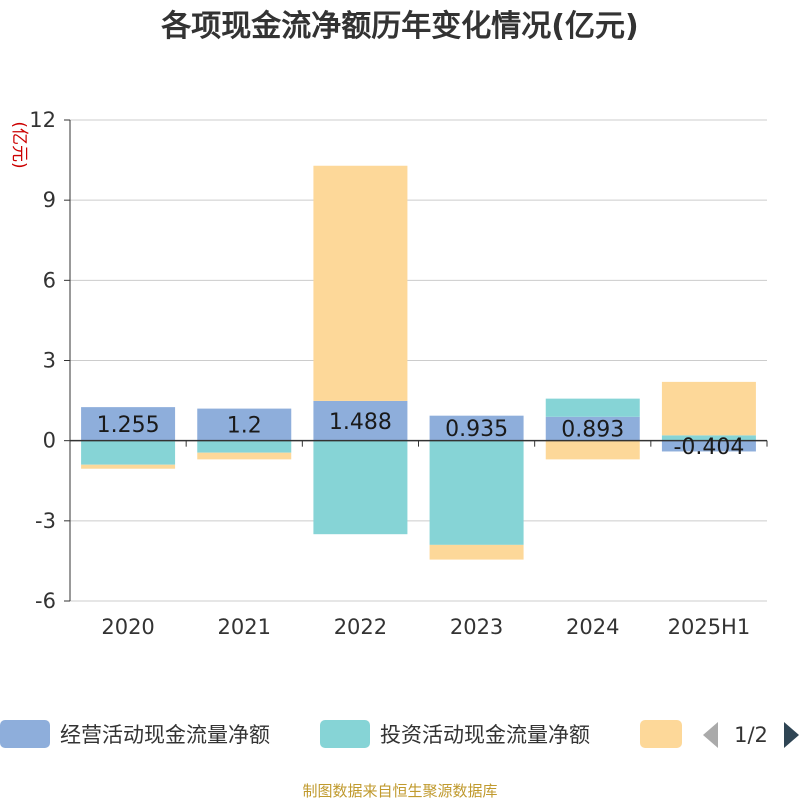 This screenshot has width=800, height=800. I want to click on bar-series2-2020, so click(128, 466).